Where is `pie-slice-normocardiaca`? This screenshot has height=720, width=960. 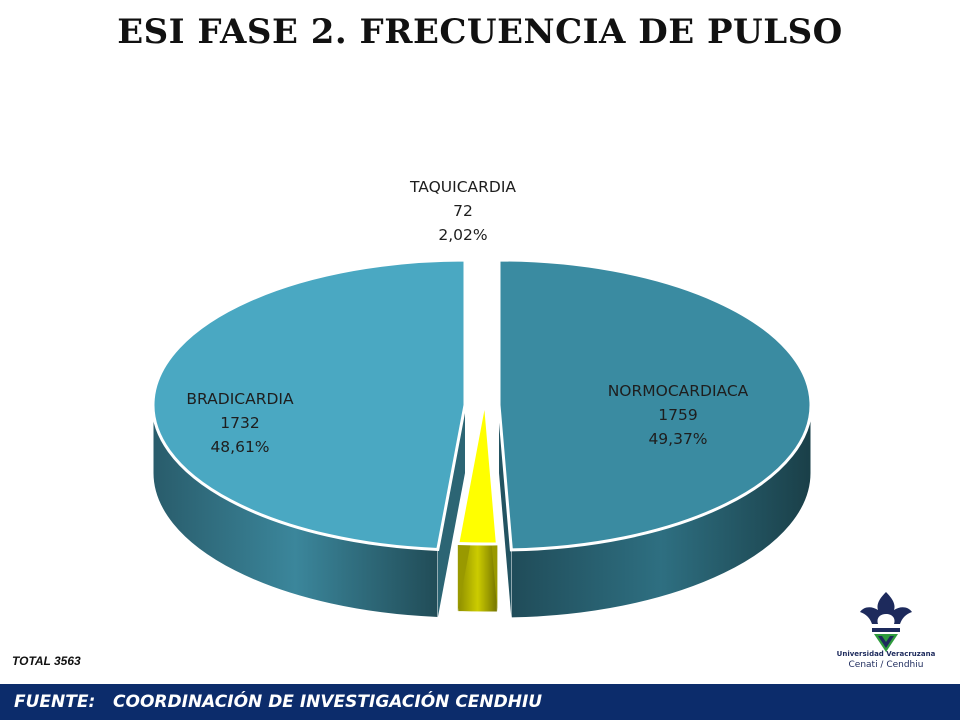 pie-slice-normocardiaca is located at coordinates (655, 405).